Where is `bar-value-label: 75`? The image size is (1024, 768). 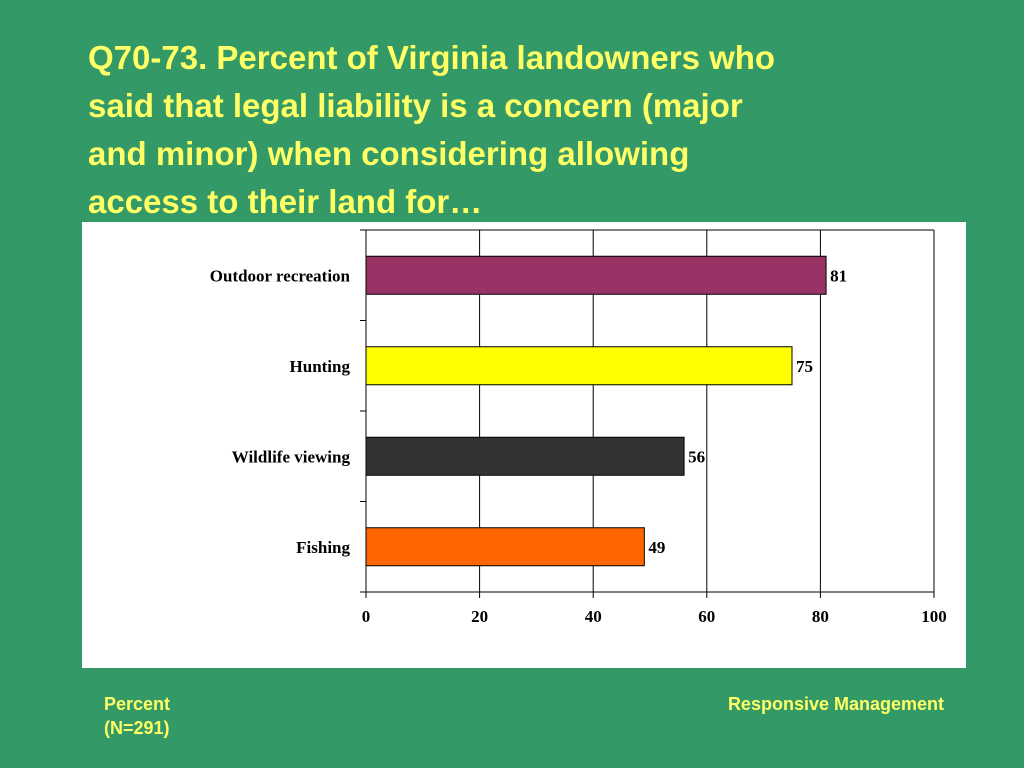 bar-value-label: 75 is located at coordinates (804, 366).